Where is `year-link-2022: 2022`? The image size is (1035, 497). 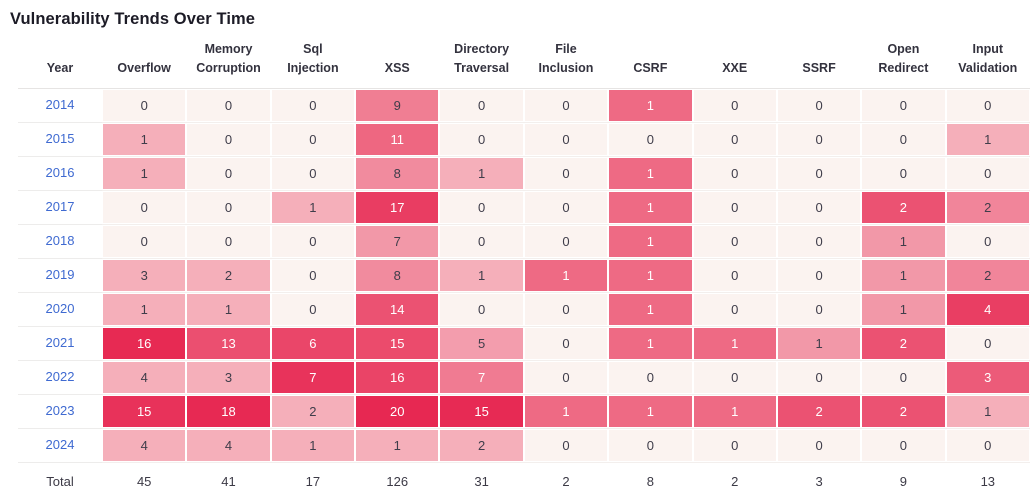
year-link-2022: 2022 is located at coordinates (60, 376).